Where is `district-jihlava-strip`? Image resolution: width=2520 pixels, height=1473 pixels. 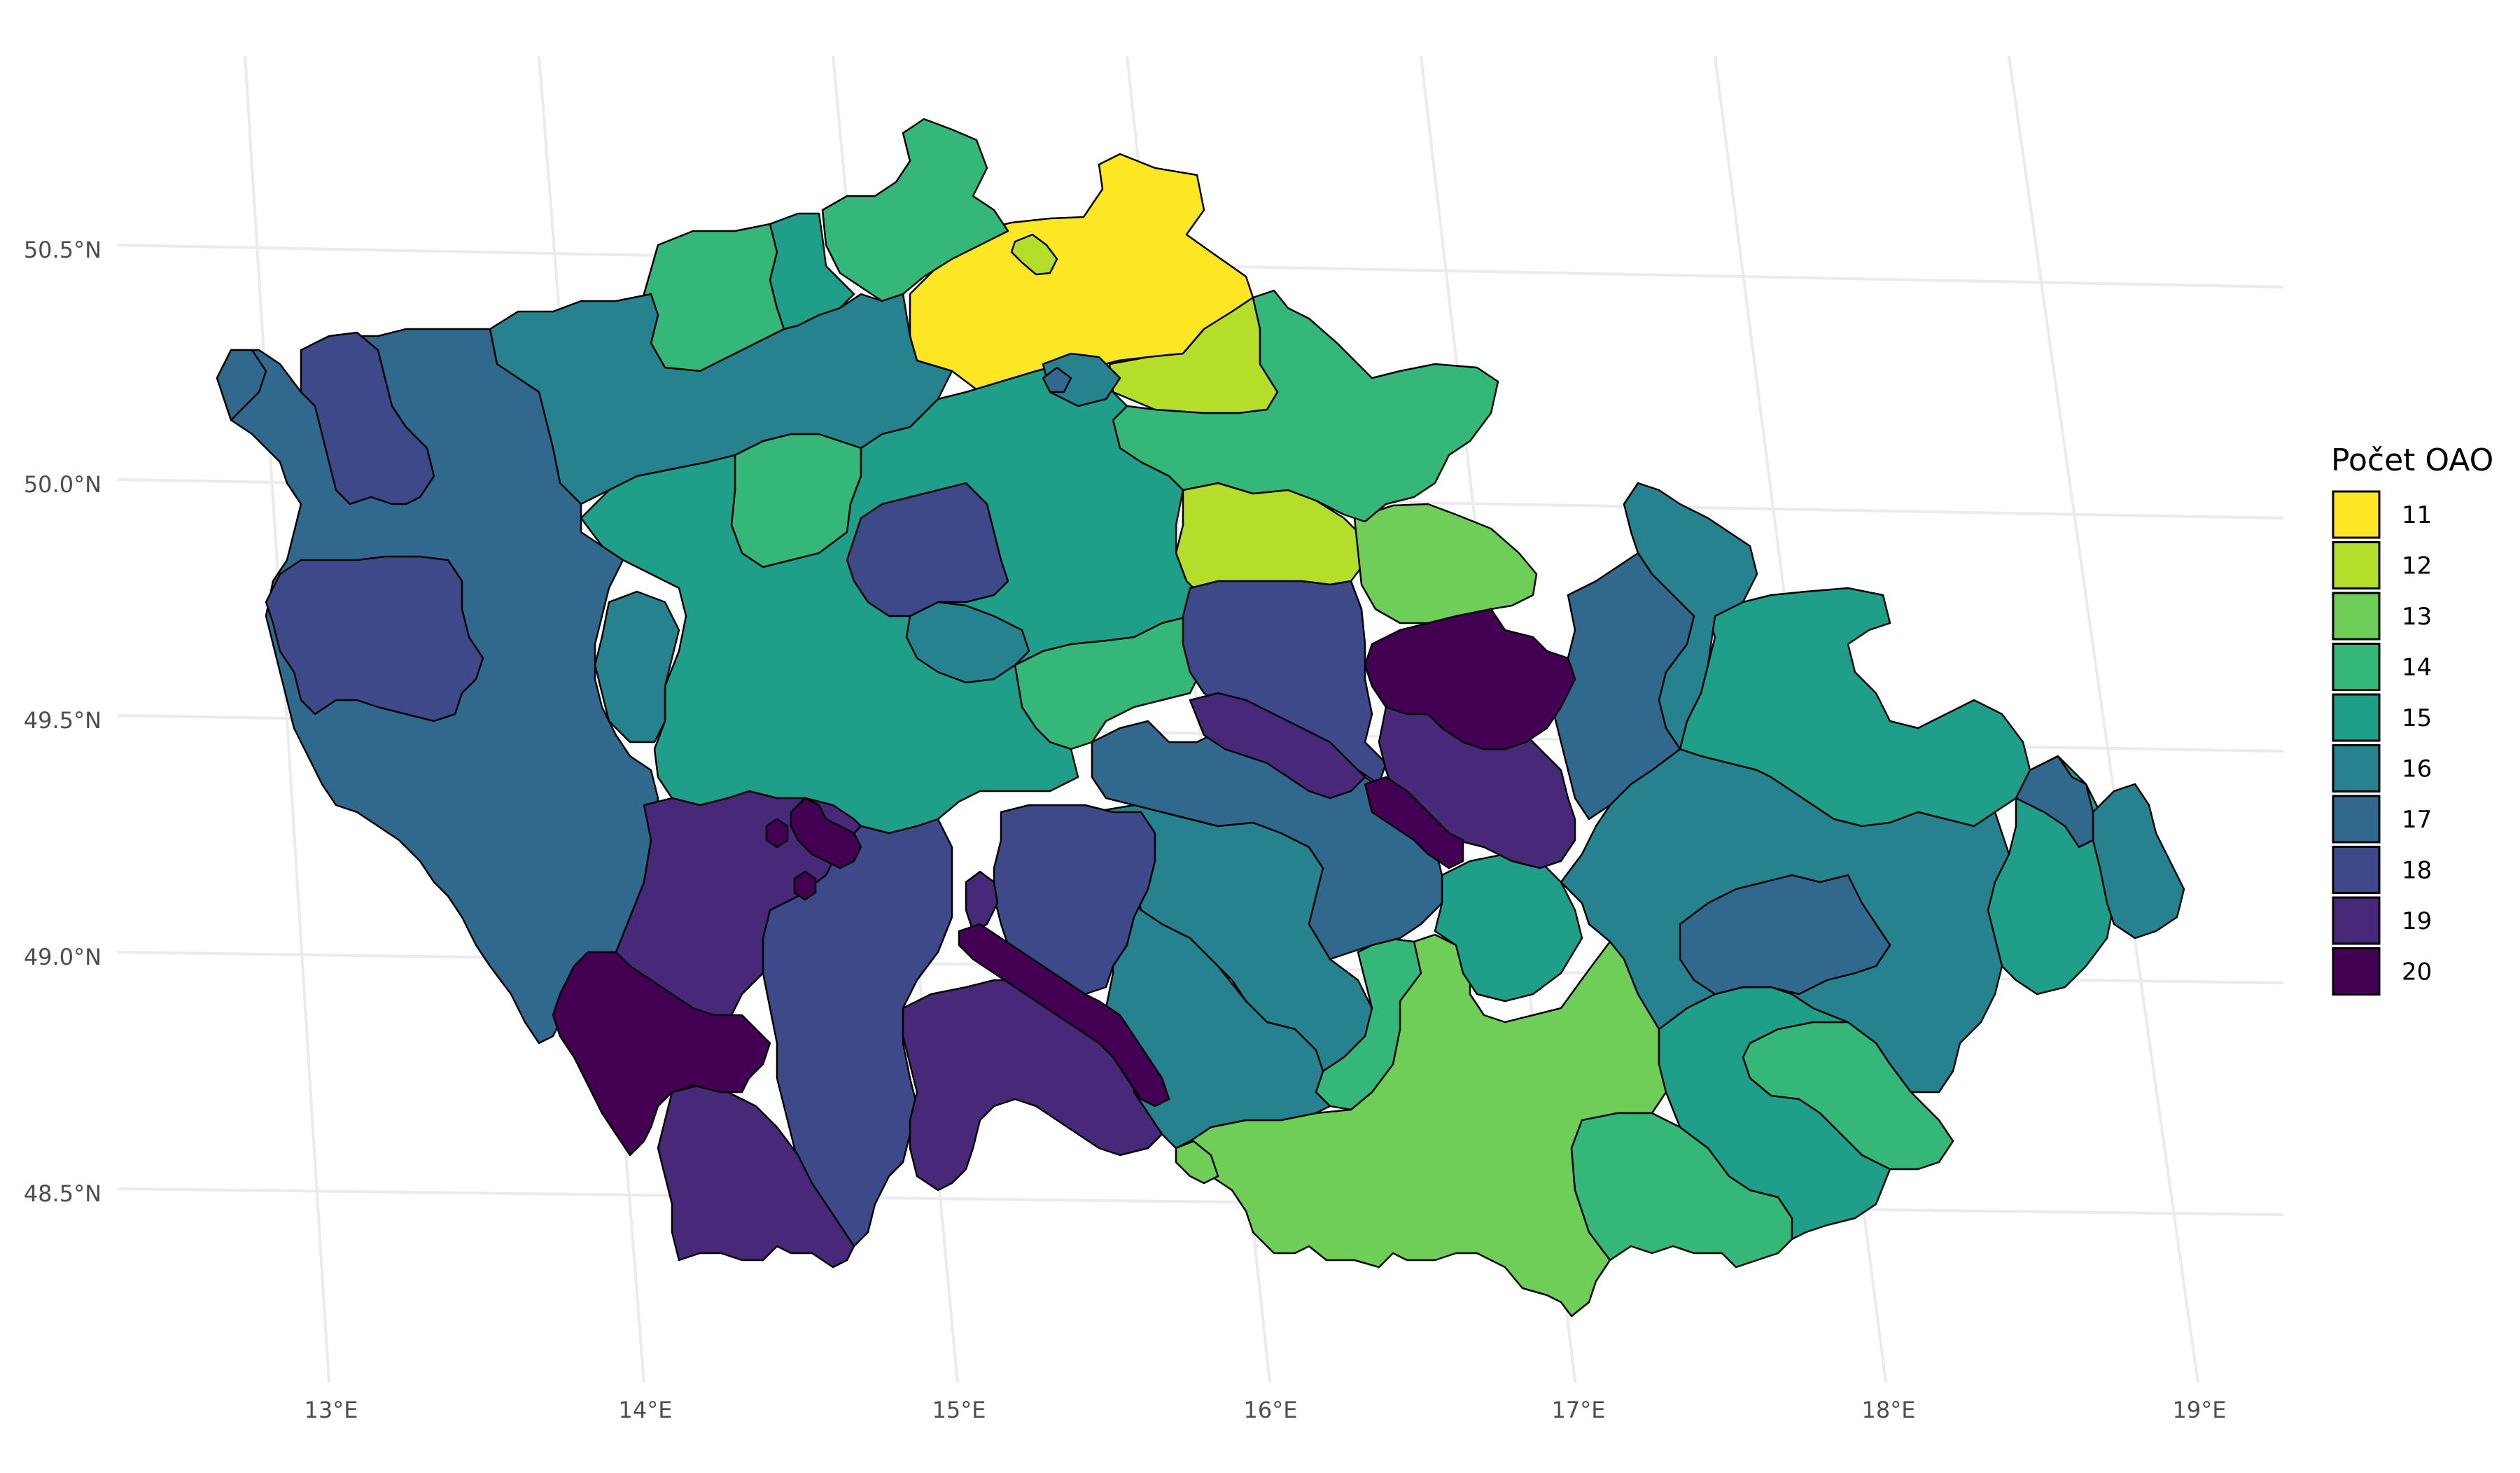 district-jihlava-strip is located at coordinates (1064, 1015).